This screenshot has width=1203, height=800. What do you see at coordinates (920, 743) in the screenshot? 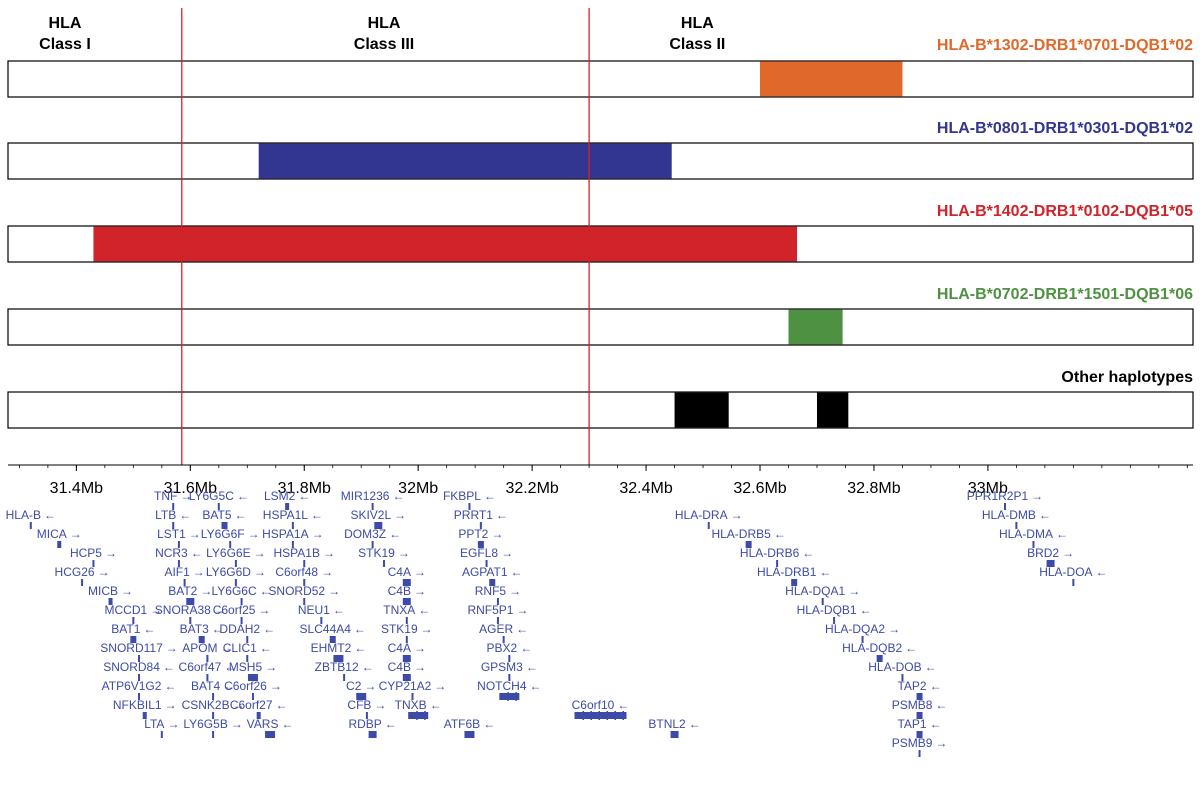
I see `gene-label: PSMB9 →` at bounding box center [920, 743].